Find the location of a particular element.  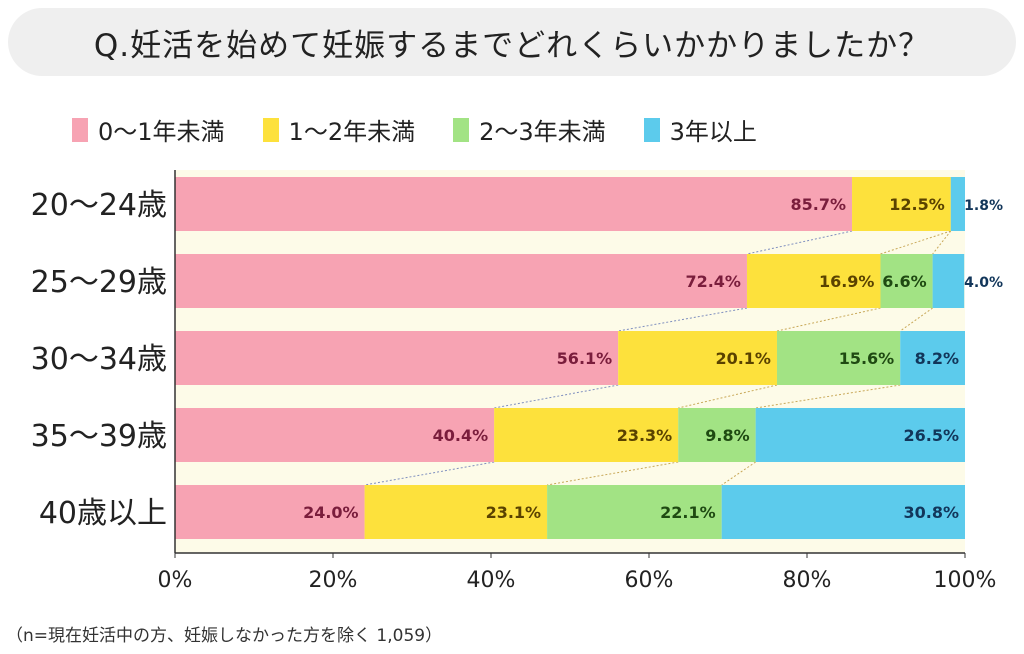

category-label: 25～29歳 is located at coordinates (99, 282).